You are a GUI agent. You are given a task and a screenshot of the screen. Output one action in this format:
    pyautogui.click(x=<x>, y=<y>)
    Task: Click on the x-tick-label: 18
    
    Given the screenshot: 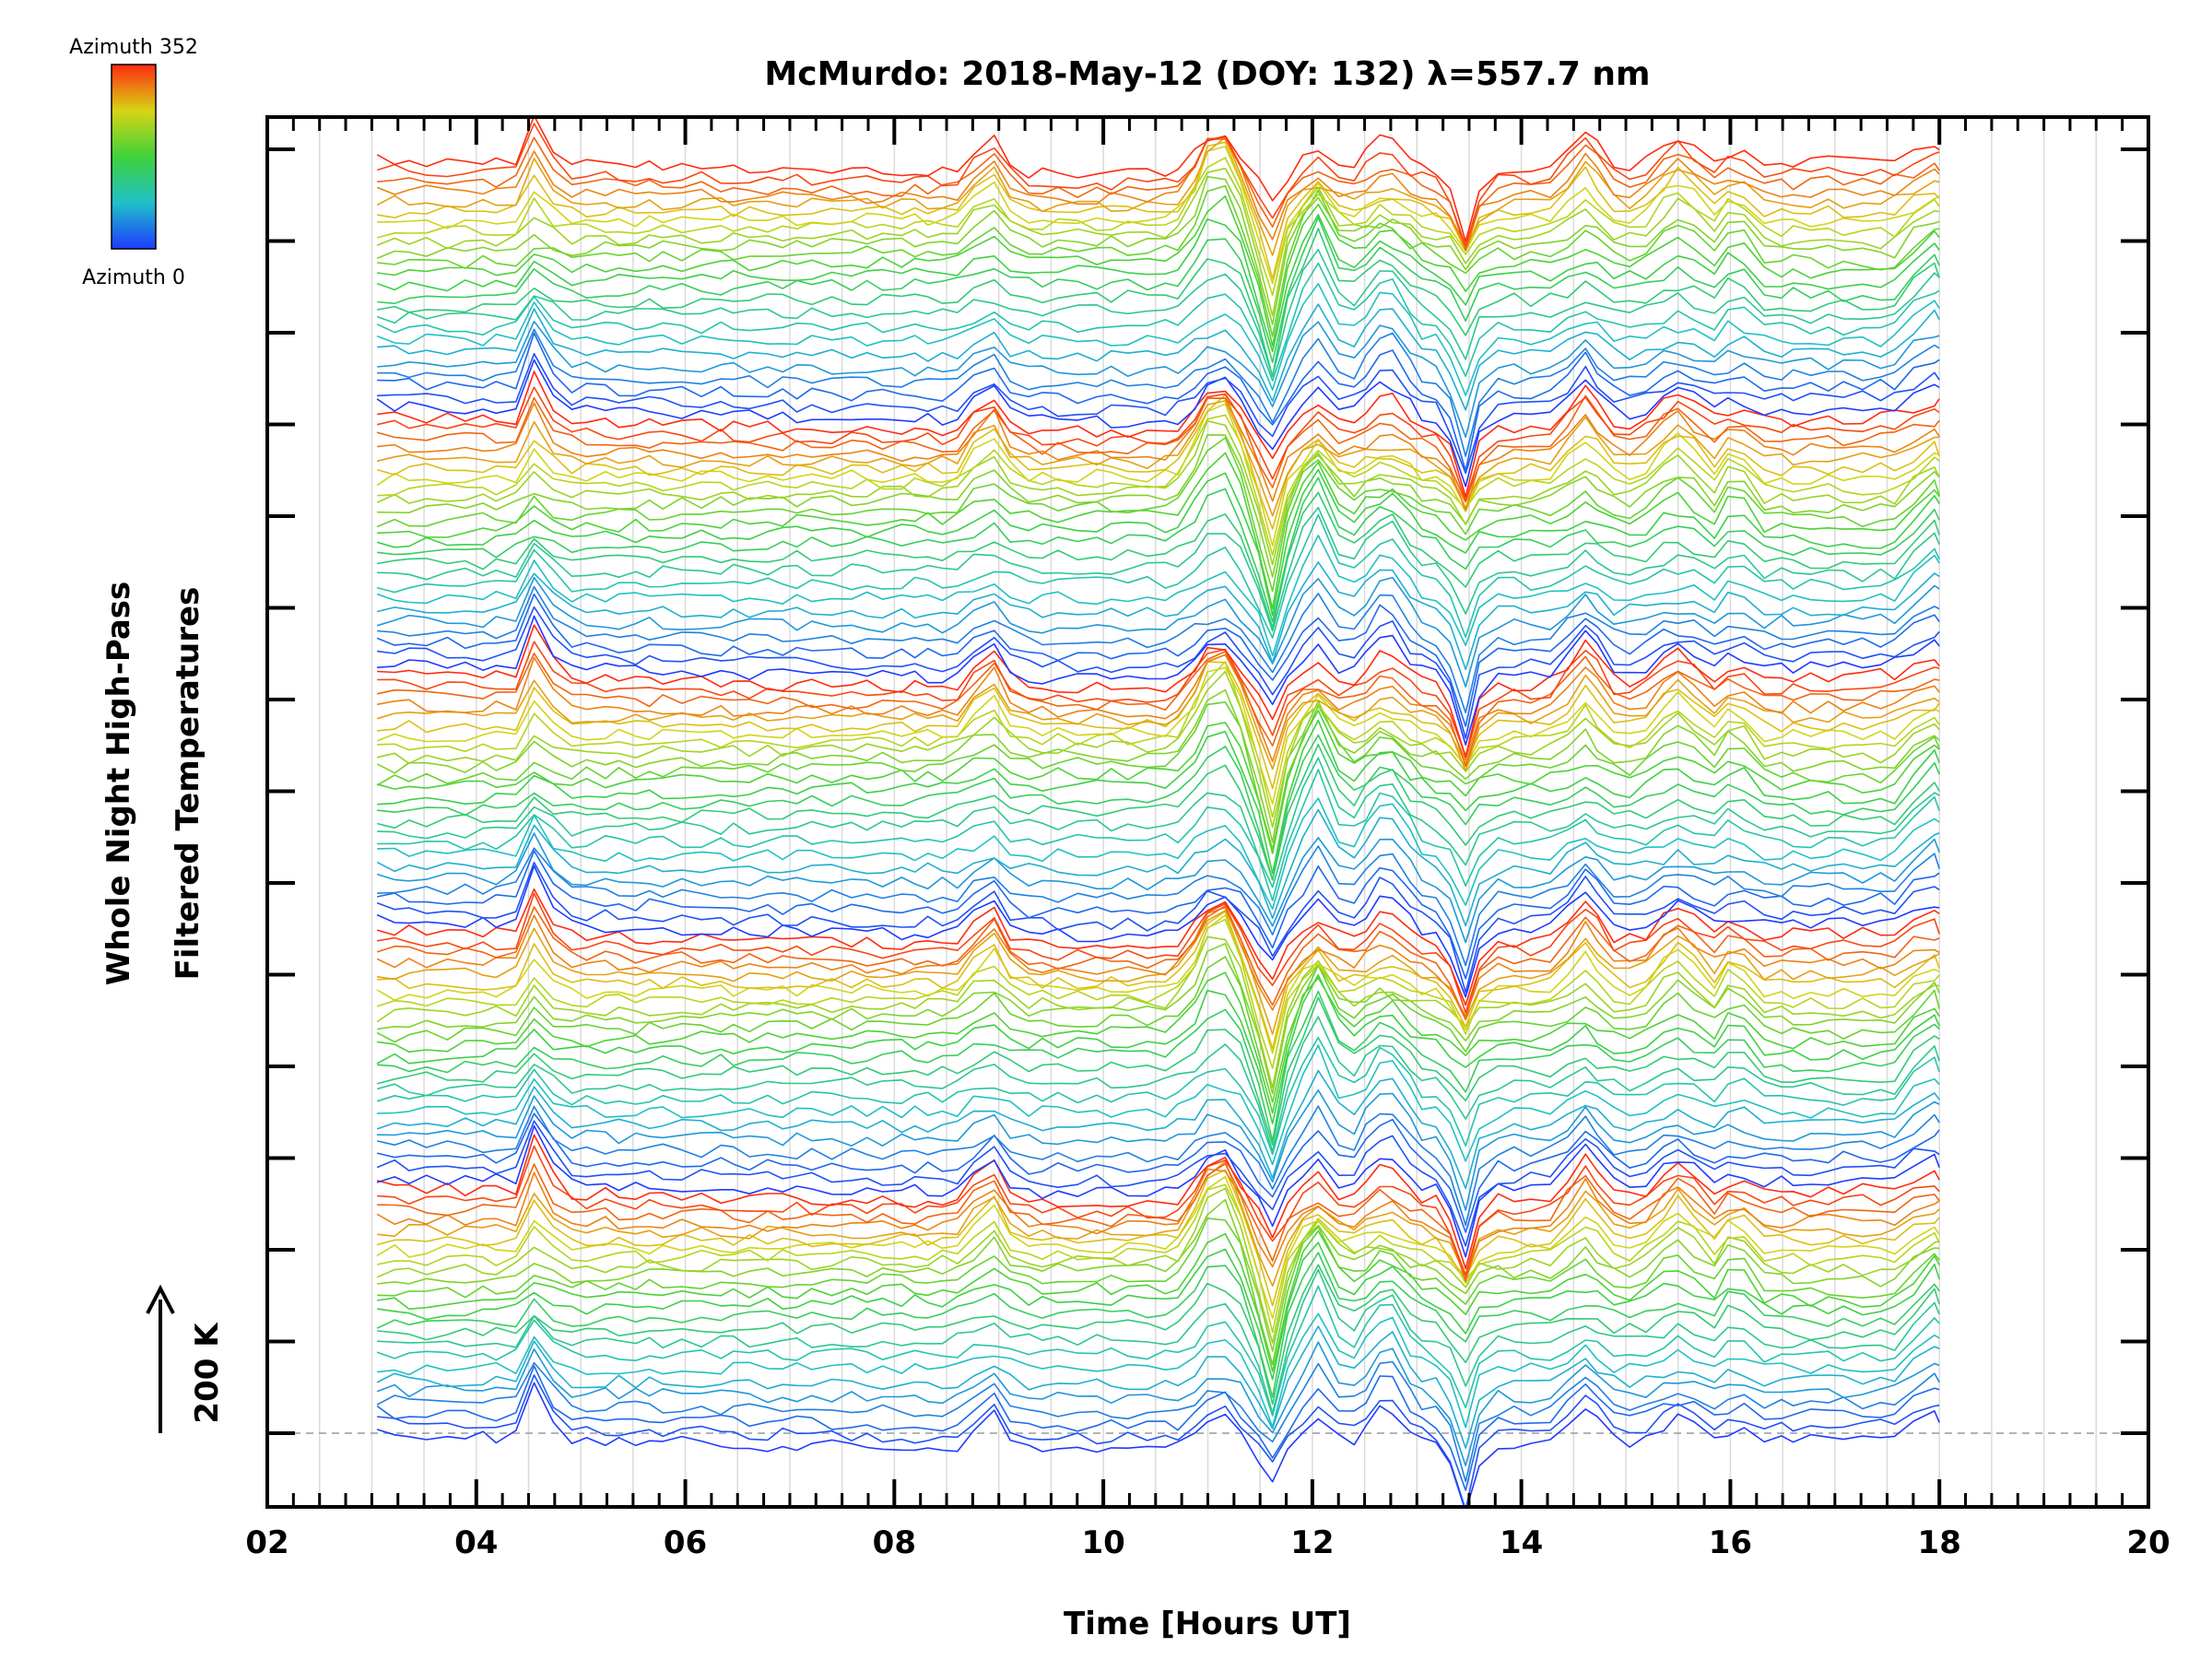 What is the action you would take?
    pyautogui.click(x=1939, y=1542)
    